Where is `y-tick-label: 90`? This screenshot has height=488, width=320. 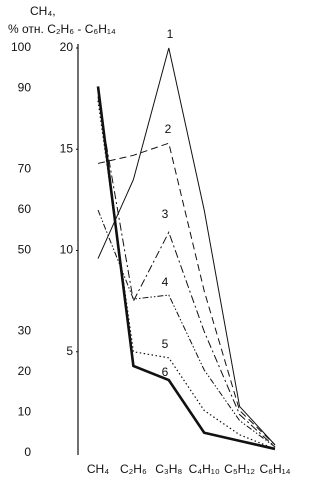
y-tick-label: 90 is located at coordinates (25, 88).